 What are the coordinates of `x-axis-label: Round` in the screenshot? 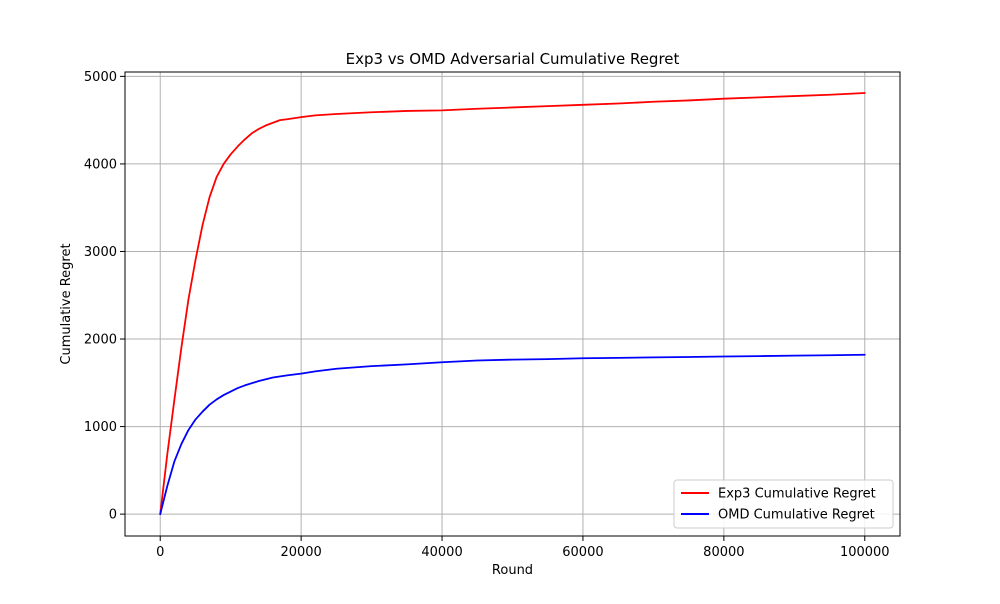 It's located at (512, 570).